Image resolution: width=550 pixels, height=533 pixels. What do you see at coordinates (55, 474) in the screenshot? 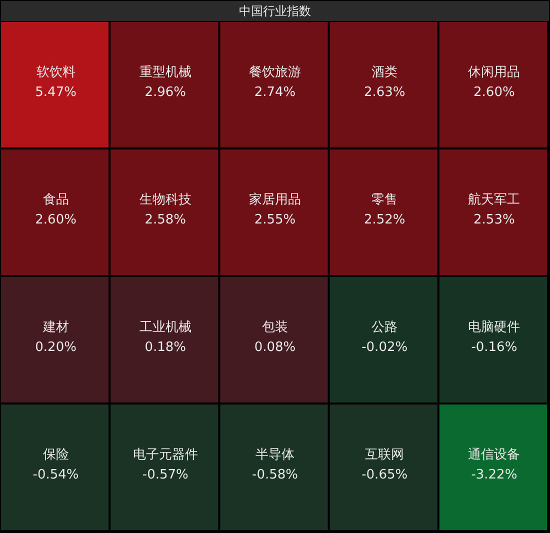
I see `data-label: -0.54%` at bounding box center [55, 474].